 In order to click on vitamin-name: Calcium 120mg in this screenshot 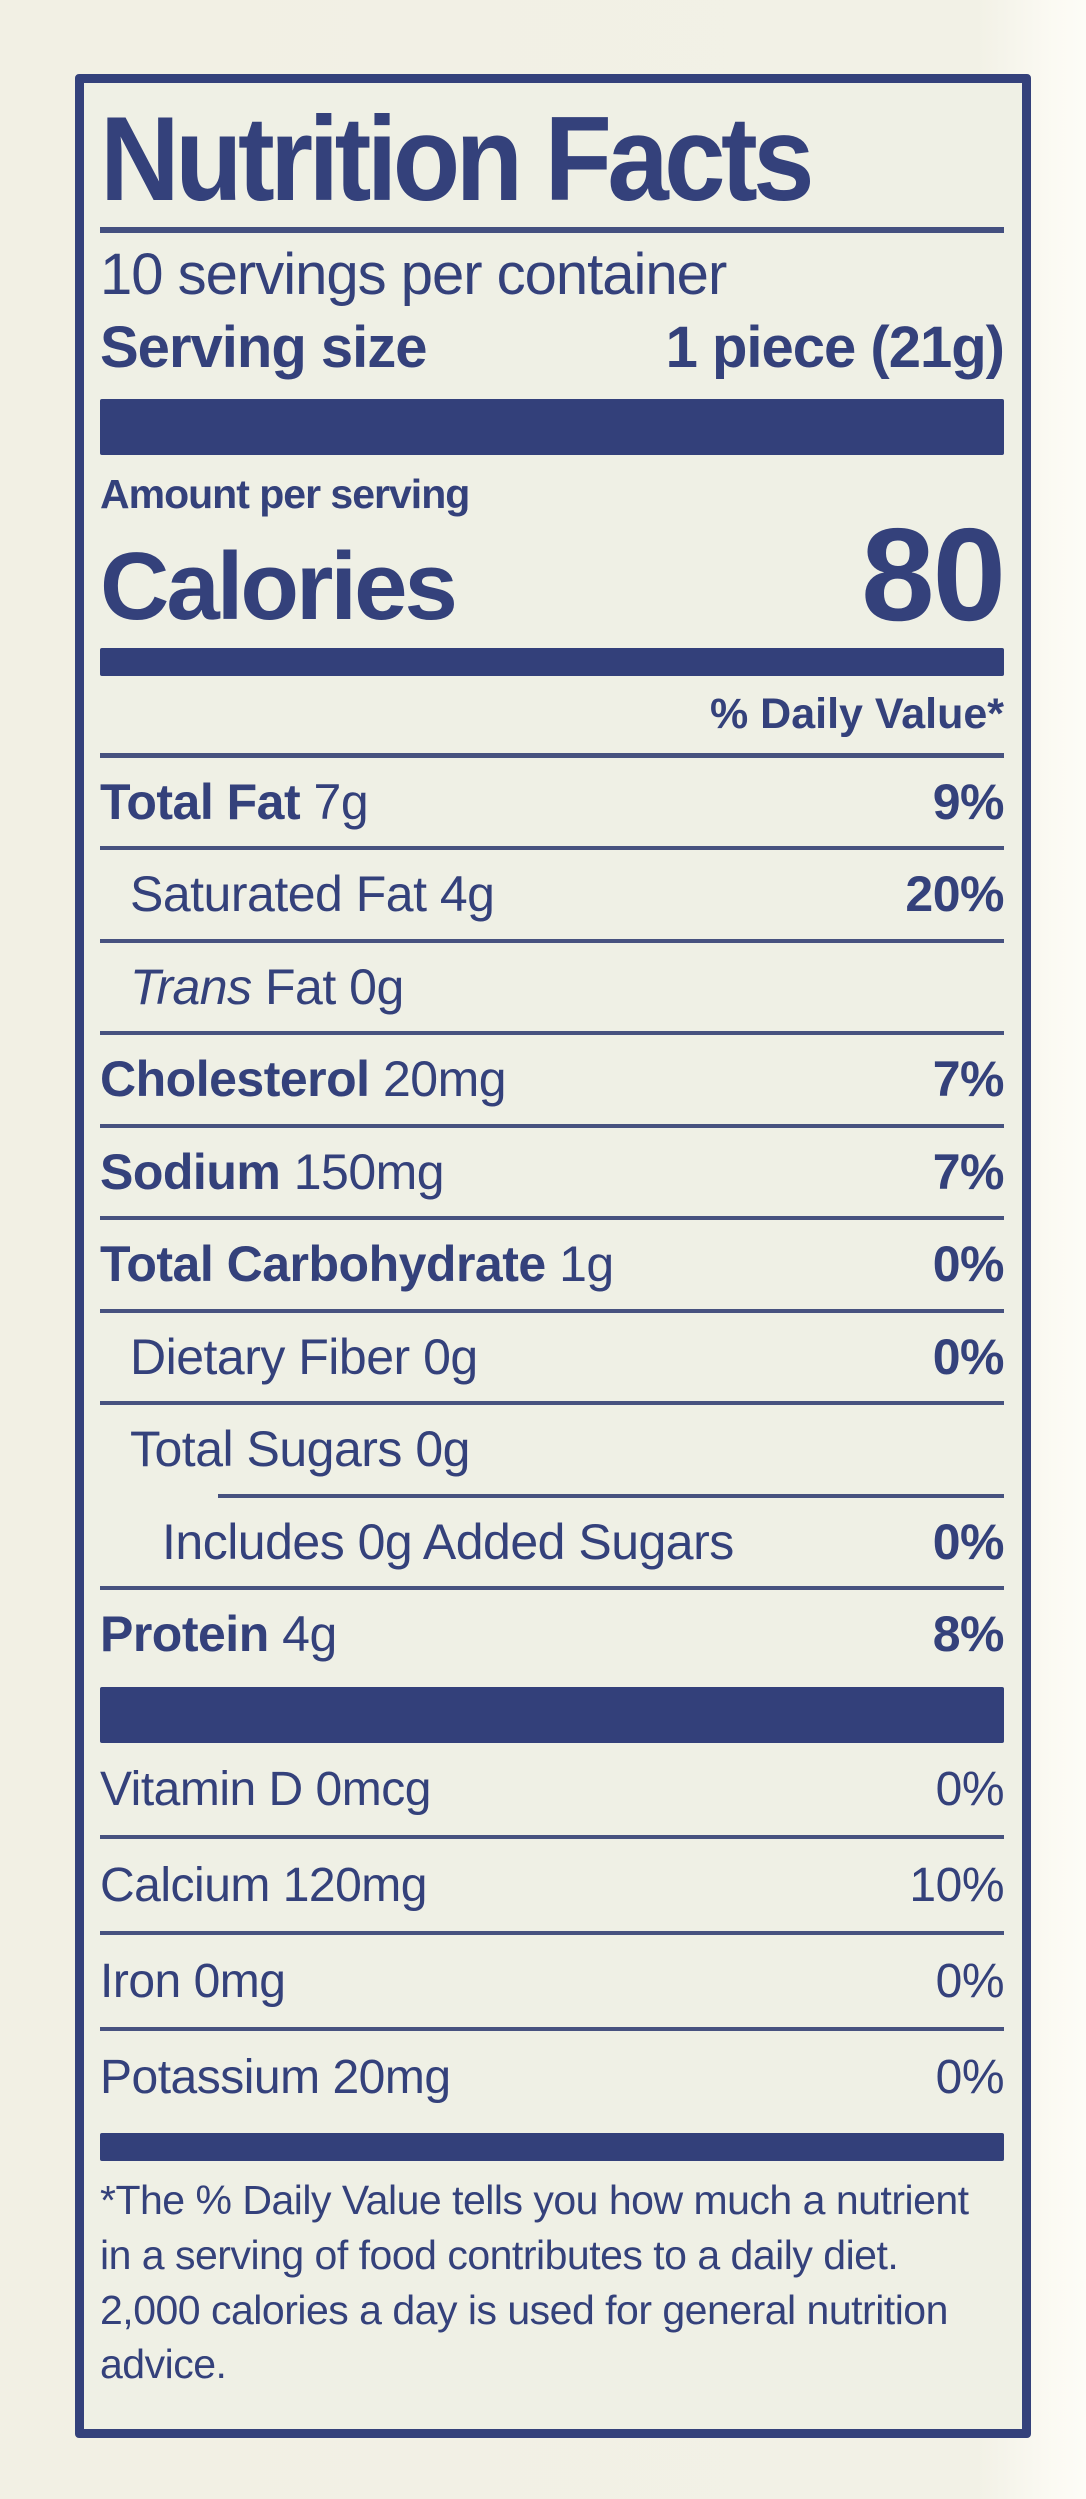, I will do `click(263, 1885)`.